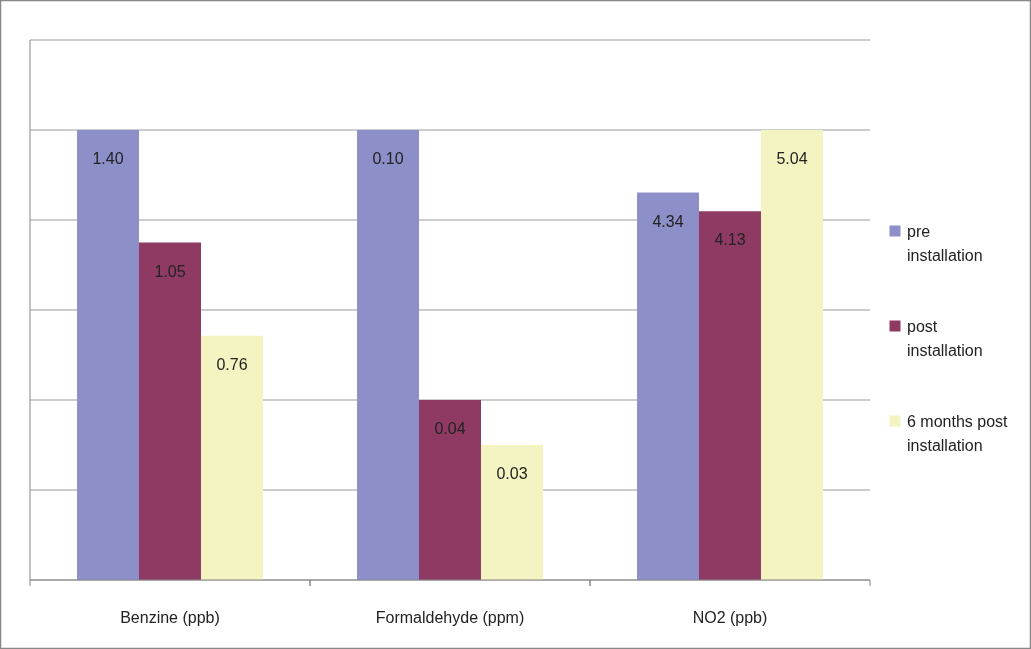 Image resolution: width=1031 pixels, height=649 pixels. I want to click on data-label: 0.76, so click(232, 364).